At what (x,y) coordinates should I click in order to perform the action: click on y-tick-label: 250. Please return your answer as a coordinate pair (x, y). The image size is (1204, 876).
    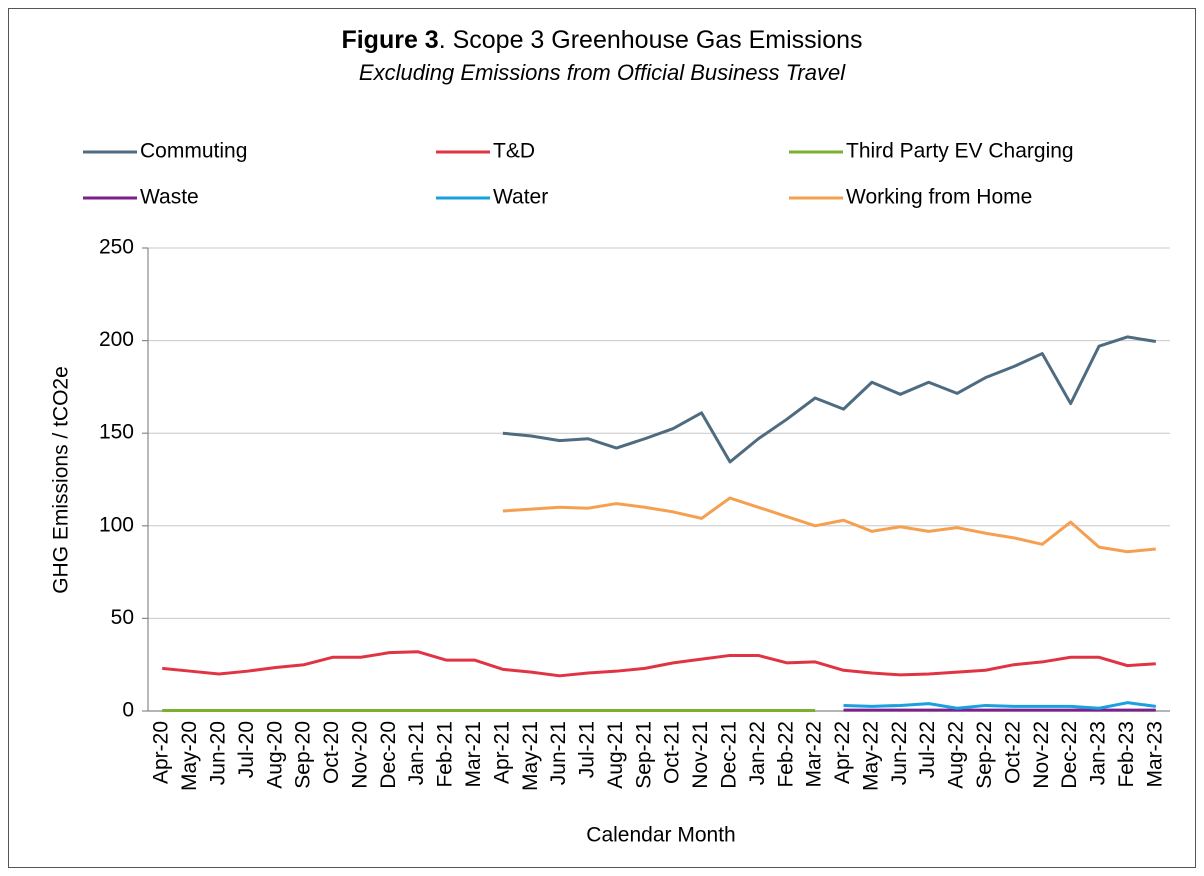
    Looking at the image, I should click on (116, 247).